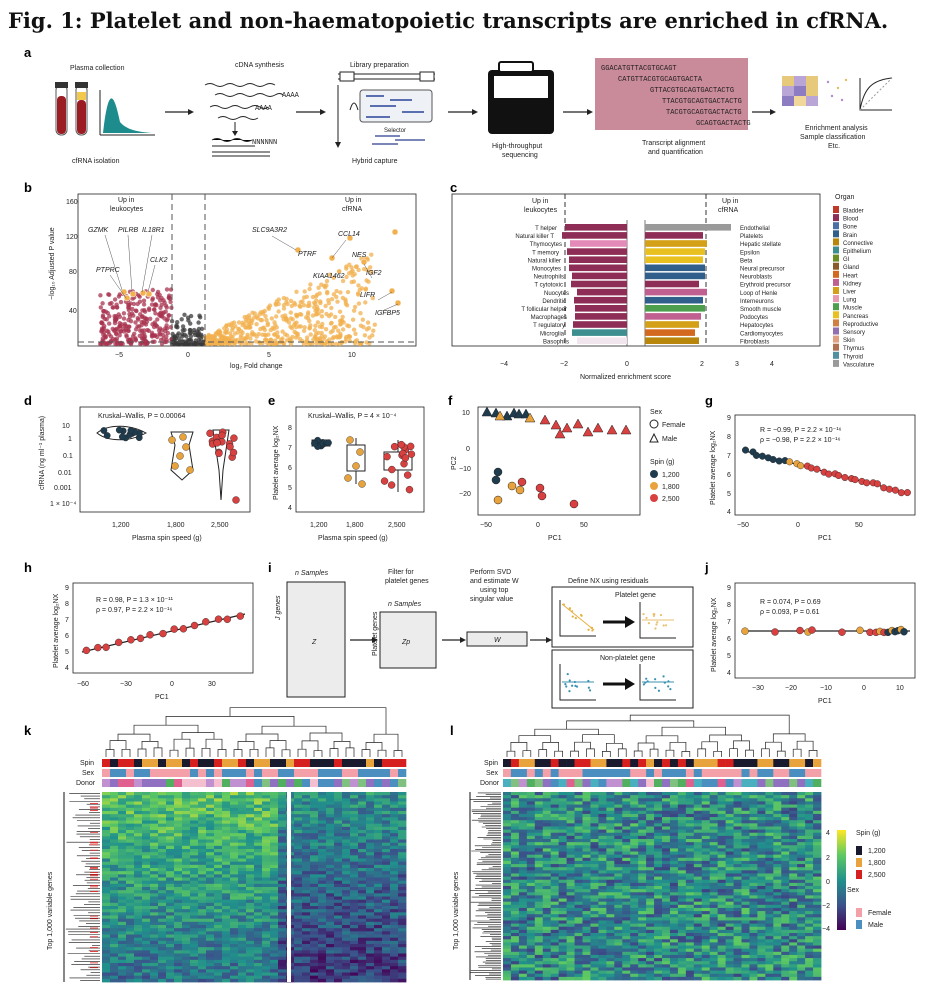 This screenshot has height=1000, width=937. I want to click on box-title: Non-platelet gene, so click(627, 658).